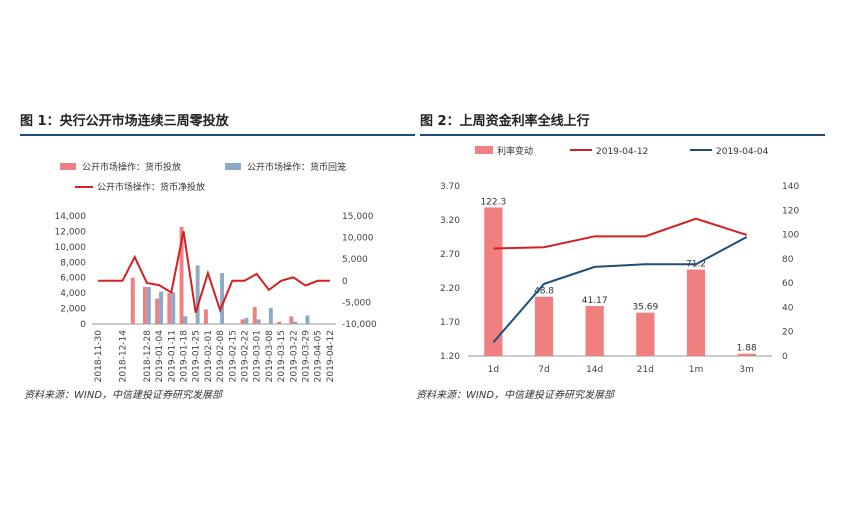  I want to click on x-tick-label: 2018-12-28, so click(148, 356).